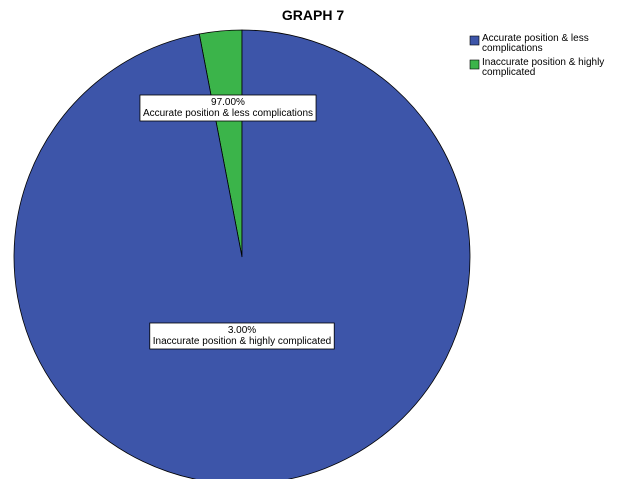 This screenshot has width=621, height=479. Describe the element at coordinates (228, 102) in the screenshot. I see `data-label-value: 97.00%` at that location.